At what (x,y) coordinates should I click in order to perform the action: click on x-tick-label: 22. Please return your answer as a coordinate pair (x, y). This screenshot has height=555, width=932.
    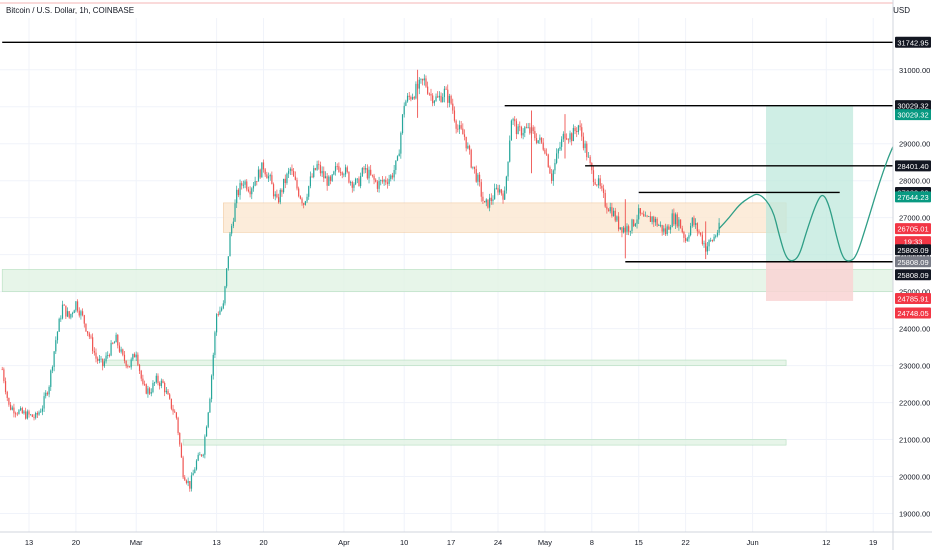
    Looking at the image, I should click on (685, 542).